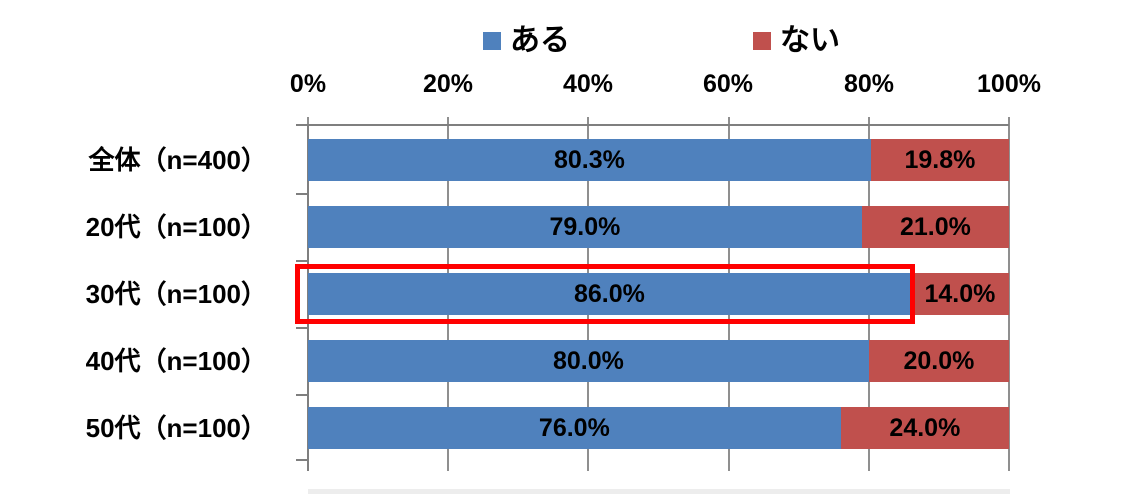 The height and width of the screenshot is (498, 1131). I want to click on bar-label-nai: 24.0%, so click(925, 428).